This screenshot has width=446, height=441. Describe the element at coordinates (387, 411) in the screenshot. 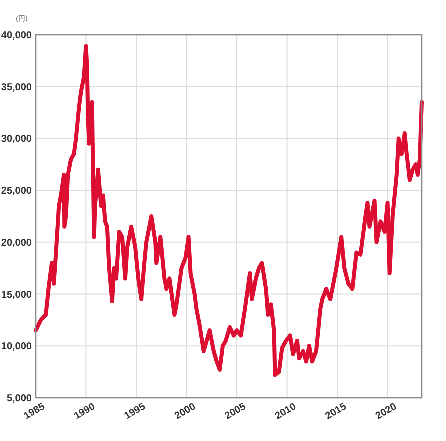

I see `x-tick-label: 2020` at that location.